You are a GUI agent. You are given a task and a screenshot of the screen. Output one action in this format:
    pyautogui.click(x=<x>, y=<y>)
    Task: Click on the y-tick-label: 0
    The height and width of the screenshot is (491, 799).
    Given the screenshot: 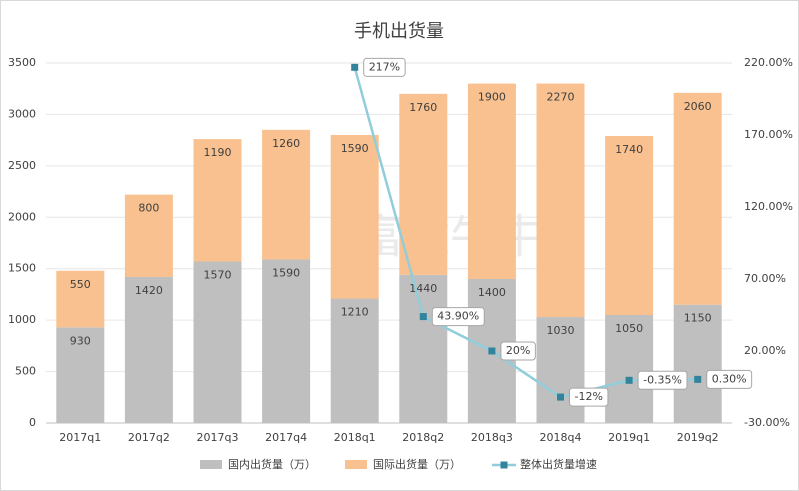 What is the action you would take?
    pyautogui.click(x=32, y=422)
    